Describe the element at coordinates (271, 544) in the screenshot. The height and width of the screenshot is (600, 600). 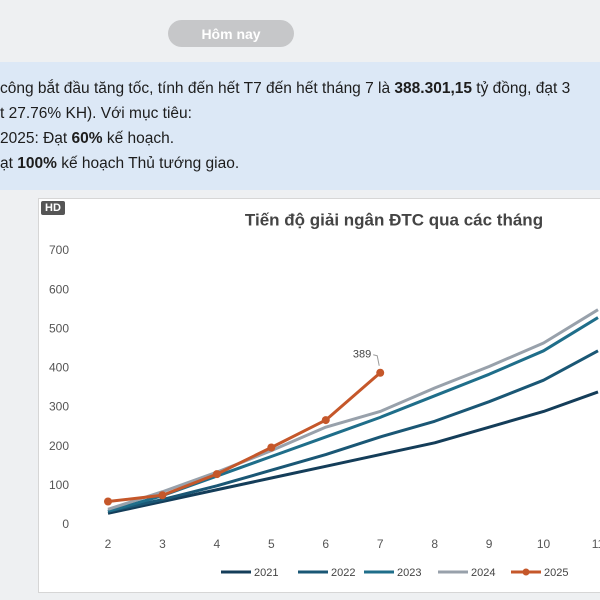
I see `x-tick-label: 5` at that location.